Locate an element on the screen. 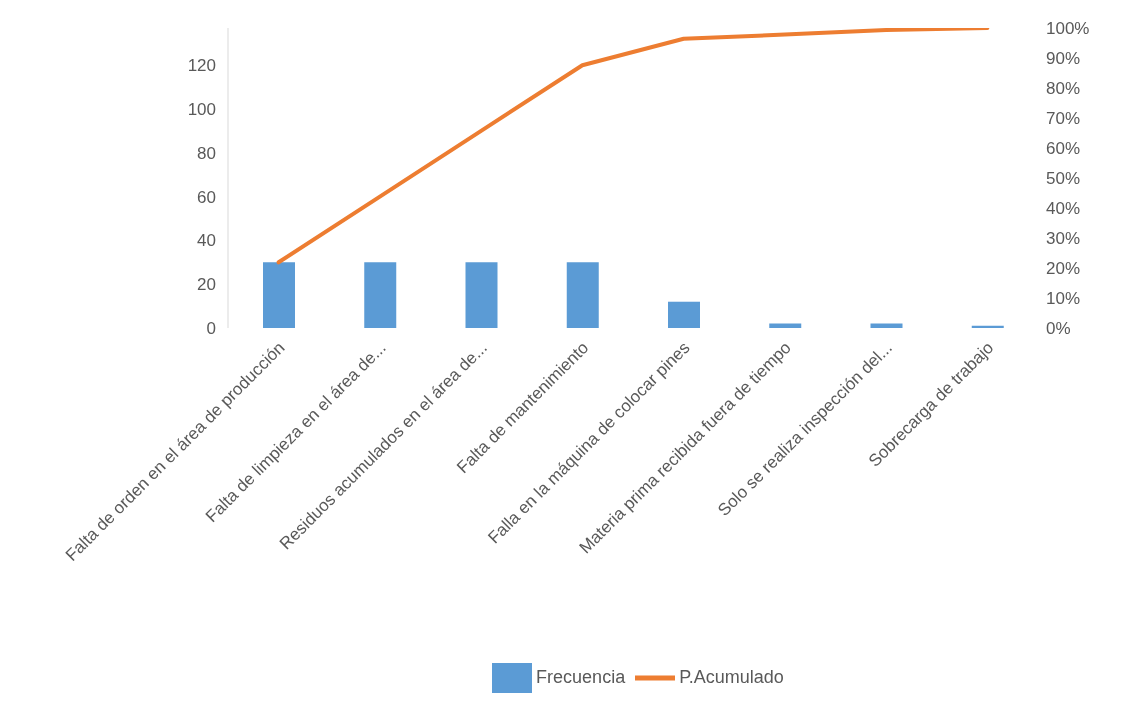 Image resolution: width=1136 pixels, height=719 pixels. y2-tick-label: 60% is located at coordinates (1063, 149).